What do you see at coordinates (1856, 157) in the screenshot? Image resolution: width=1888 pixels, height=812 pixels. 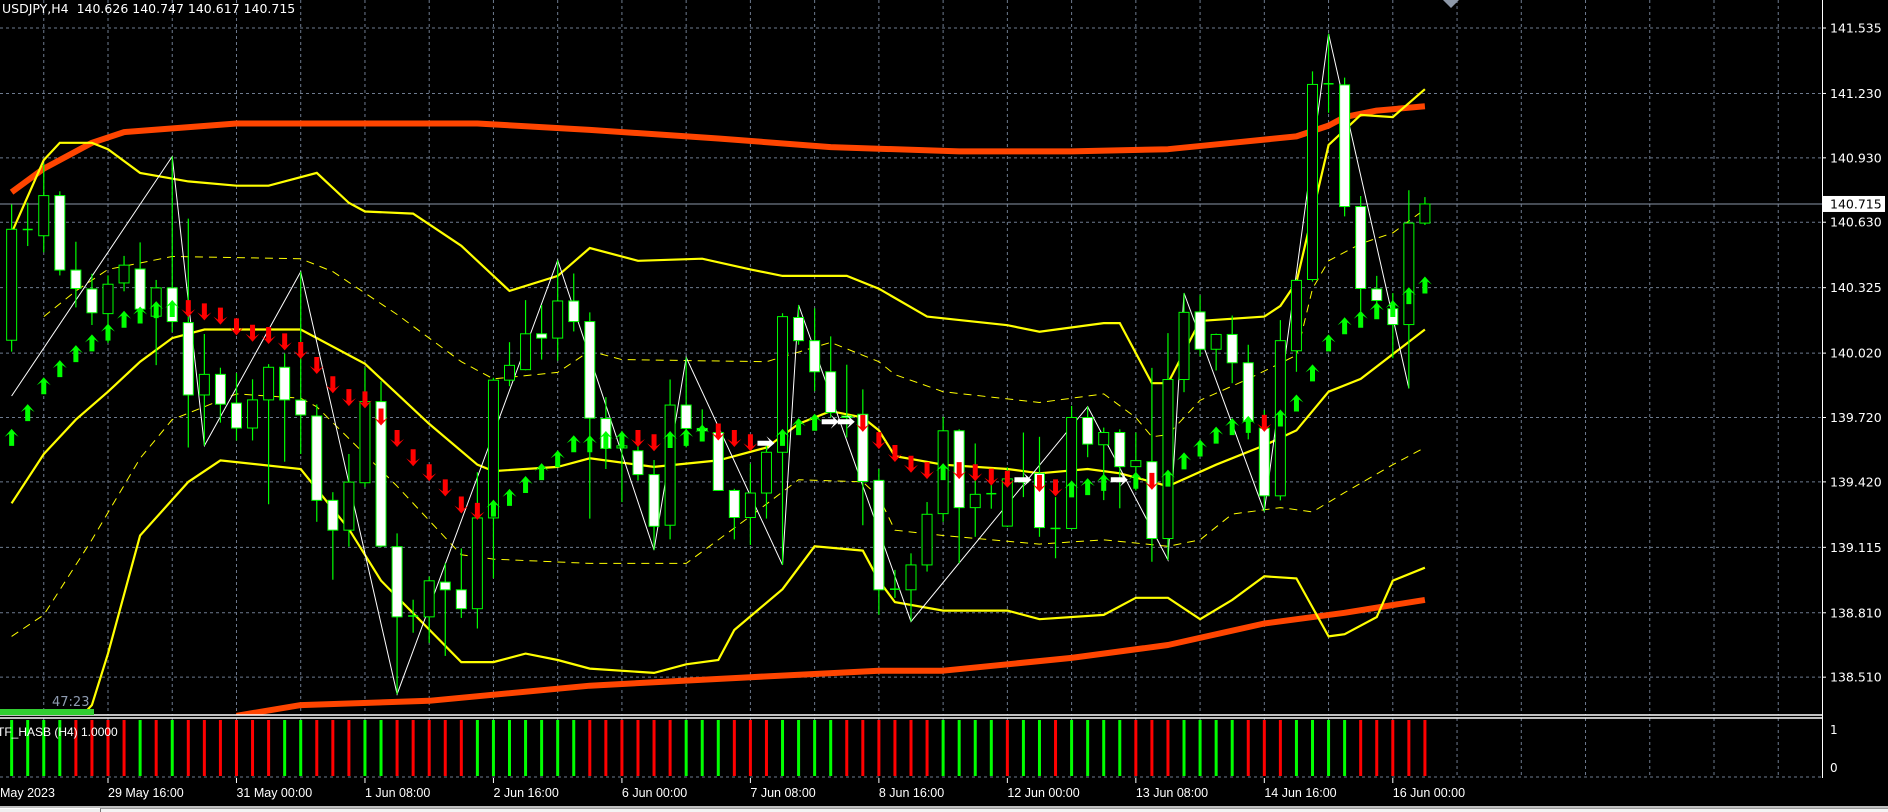 I see `price-tick-label: 140.930` at bounding box center [1856, 157].